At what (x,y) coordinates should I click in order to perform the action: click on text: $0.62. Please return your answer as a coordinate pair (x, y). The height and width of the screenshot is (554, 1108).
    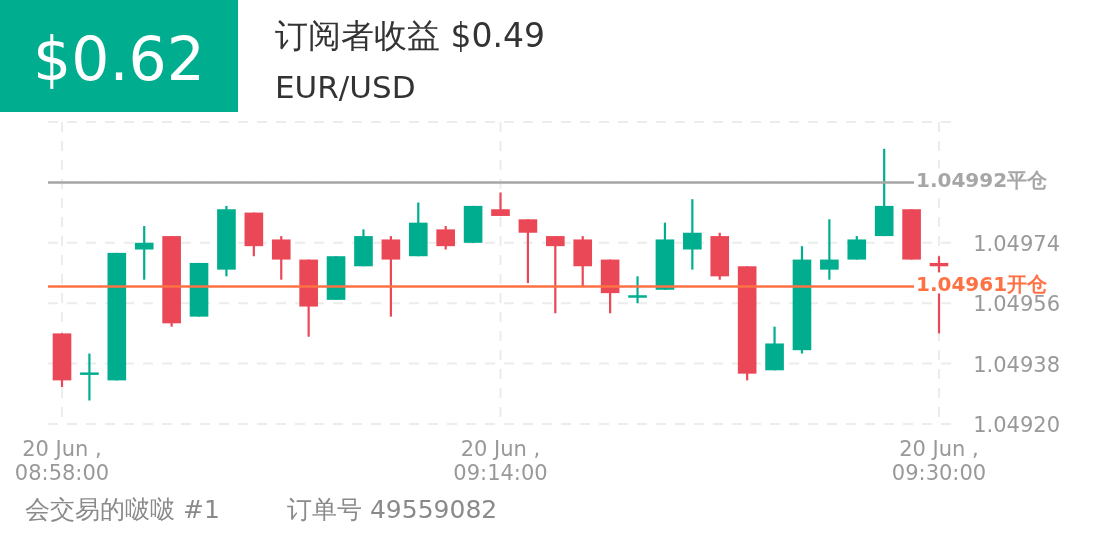
    Looking at the image, I should click on (119, 59).